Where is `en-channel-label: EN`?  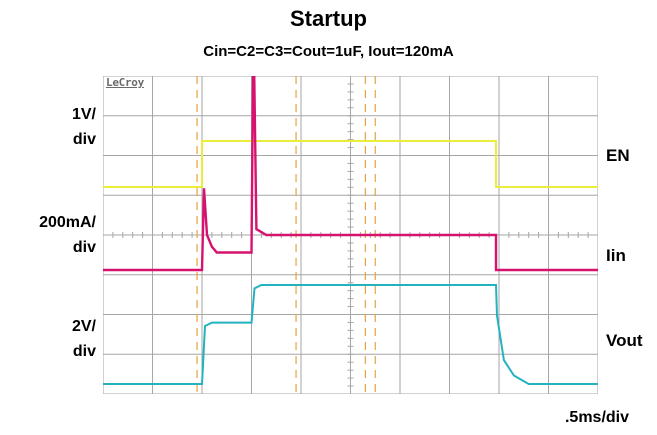
en-channel-label: EN is located at coordinates (618, 155).